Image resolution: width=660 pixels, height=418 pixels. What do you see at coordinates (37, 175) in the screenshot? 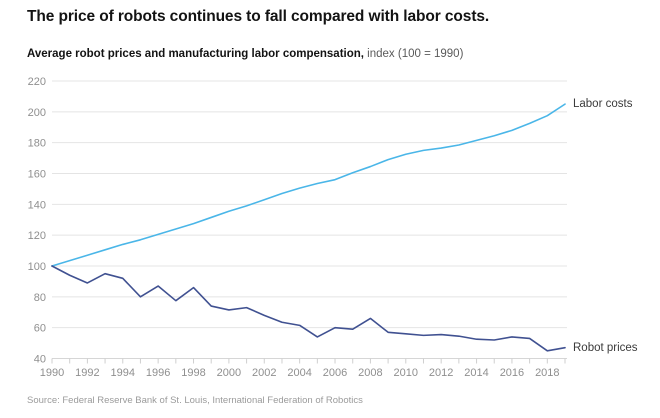
I see `y-axis-label: 160` at bounding box center [37, 175].